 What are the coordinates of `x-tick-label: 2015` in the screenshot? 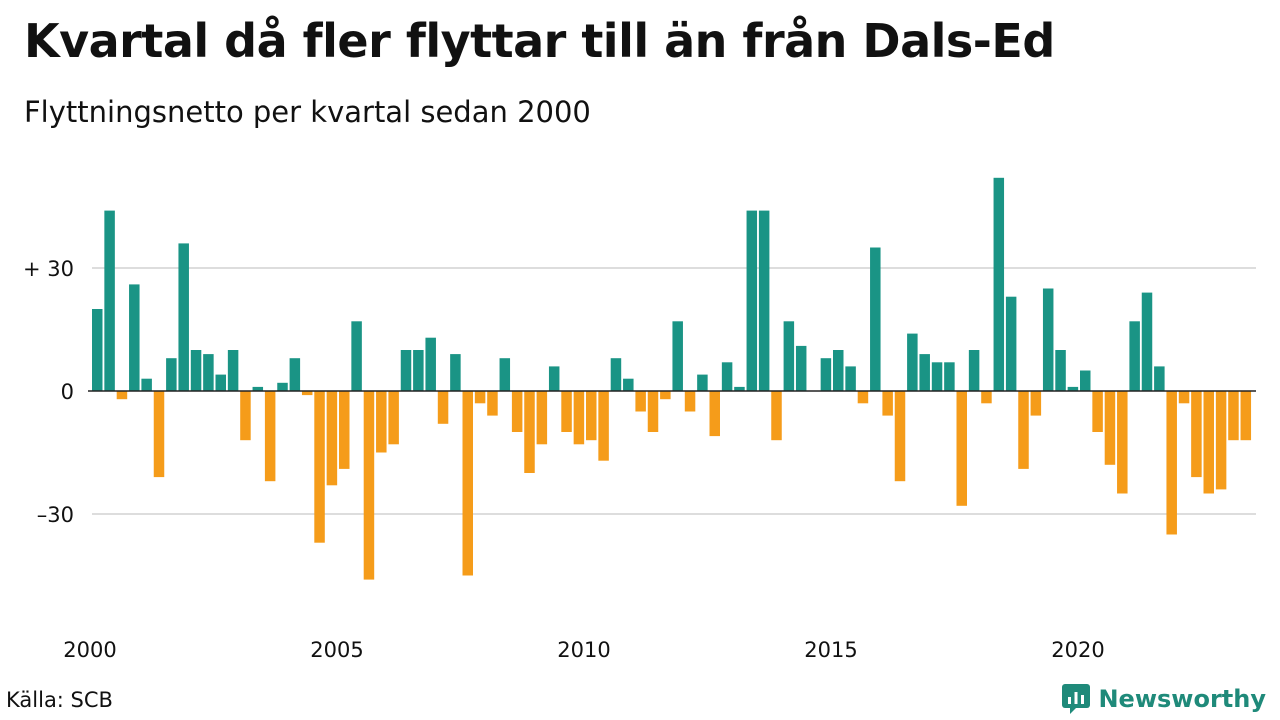 It's located at (830, 650).